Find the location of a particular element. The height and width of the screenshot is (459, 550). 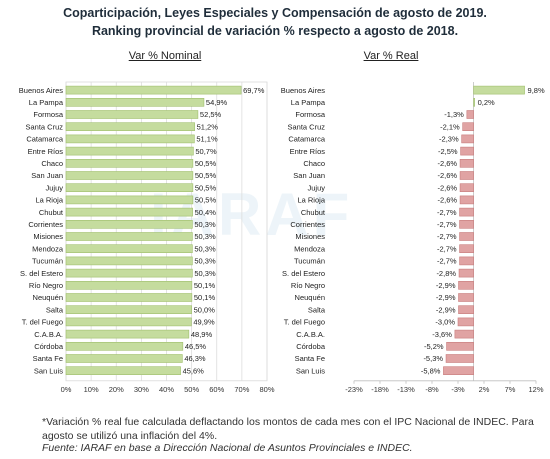

real-category-label: La Pampa is located at coordinates (308, 102).